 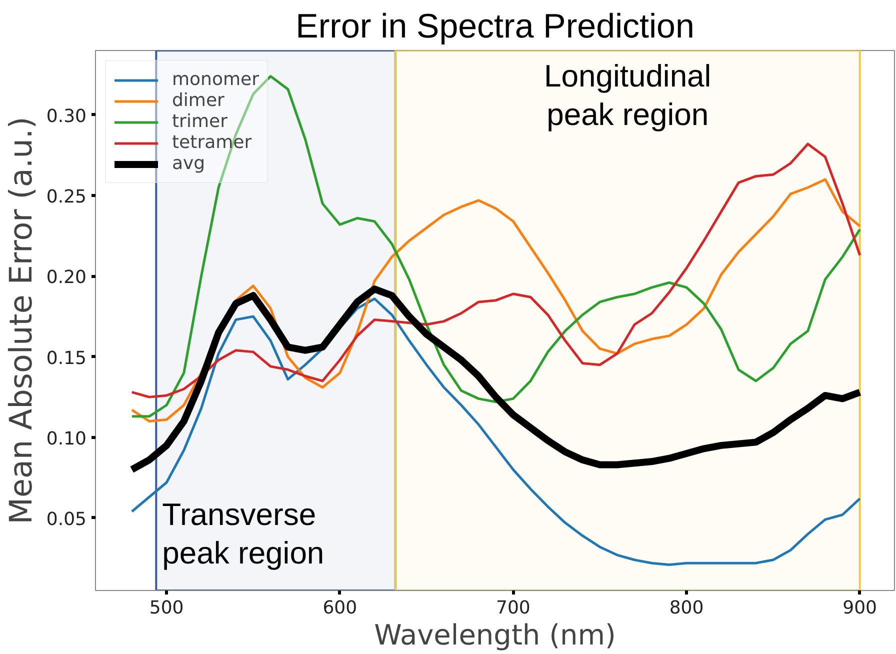 I want to click on legend-label: avg, so click(x=189, y=163).